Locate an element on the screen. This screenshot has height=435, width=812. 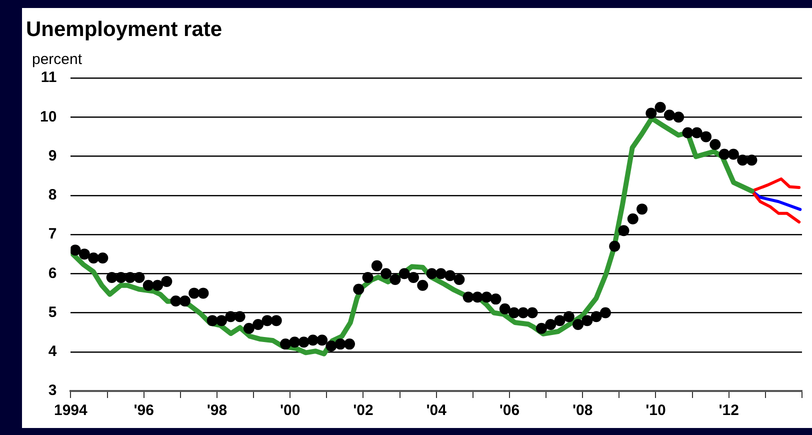
x-tick-label: '06 is located at coordinates (509, 411).